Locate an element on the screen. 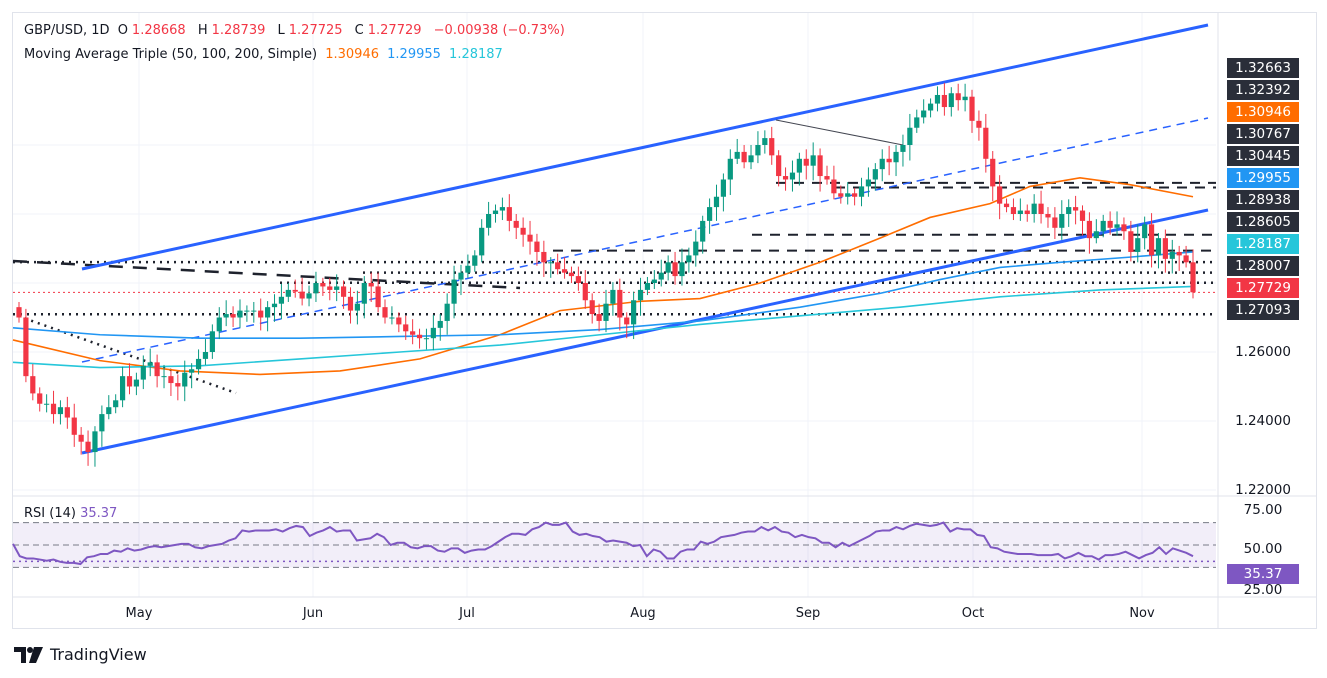  price-tick: 1.26000 is located at coordinates (1263, 352).